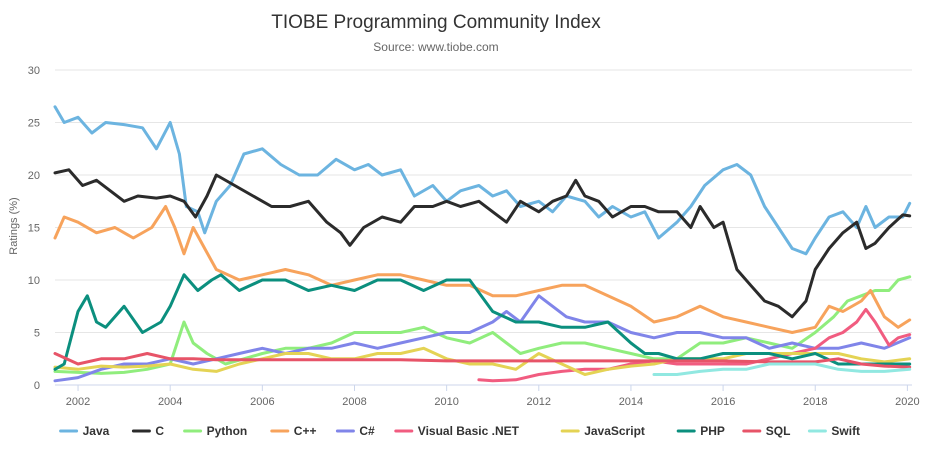  I want to click on legend-label: SQL, so click(778, 431).